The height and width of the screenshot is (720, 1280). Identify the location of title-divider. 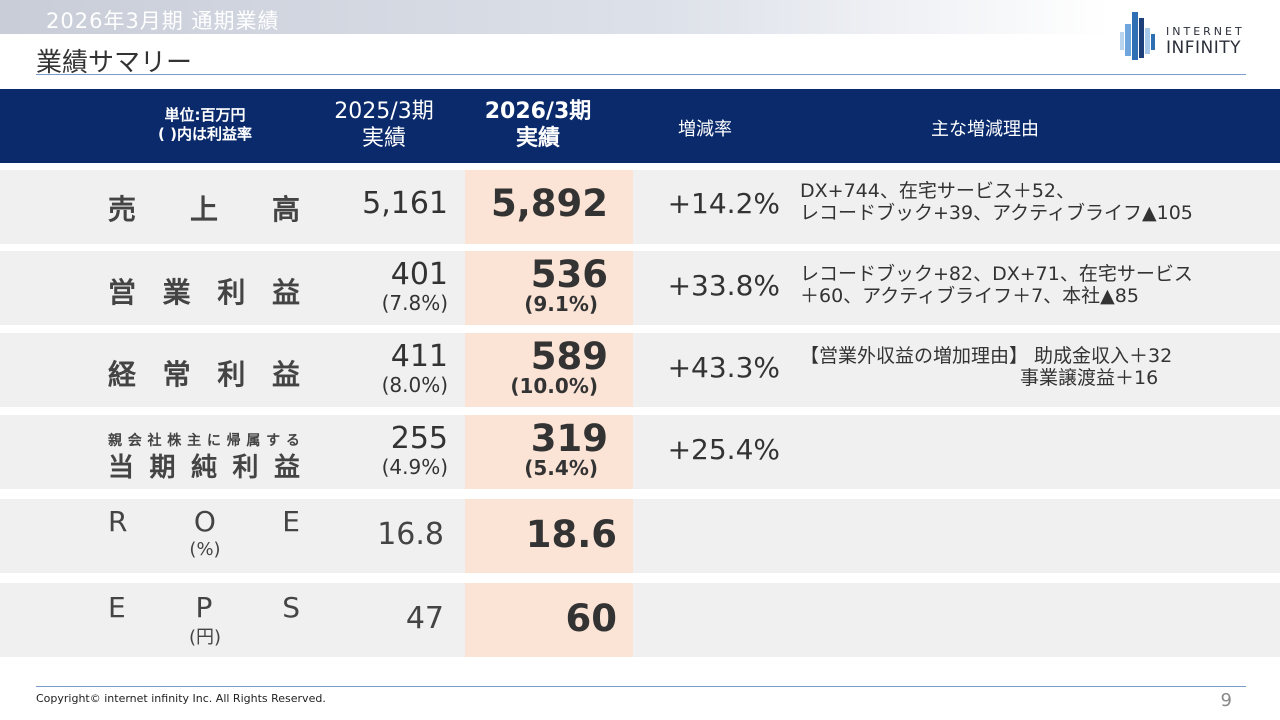
(641, 74).